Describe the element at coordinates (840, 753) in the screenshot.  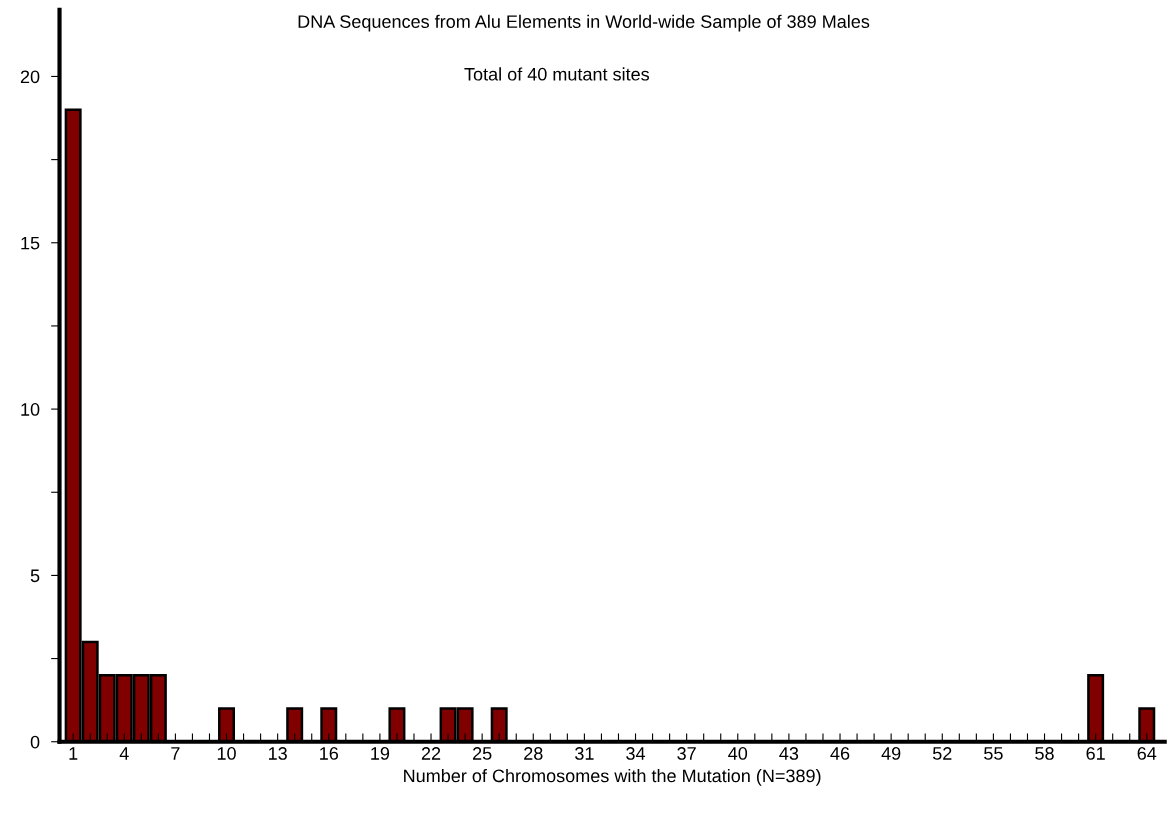
I see `x-tick-label: 46` at that location.